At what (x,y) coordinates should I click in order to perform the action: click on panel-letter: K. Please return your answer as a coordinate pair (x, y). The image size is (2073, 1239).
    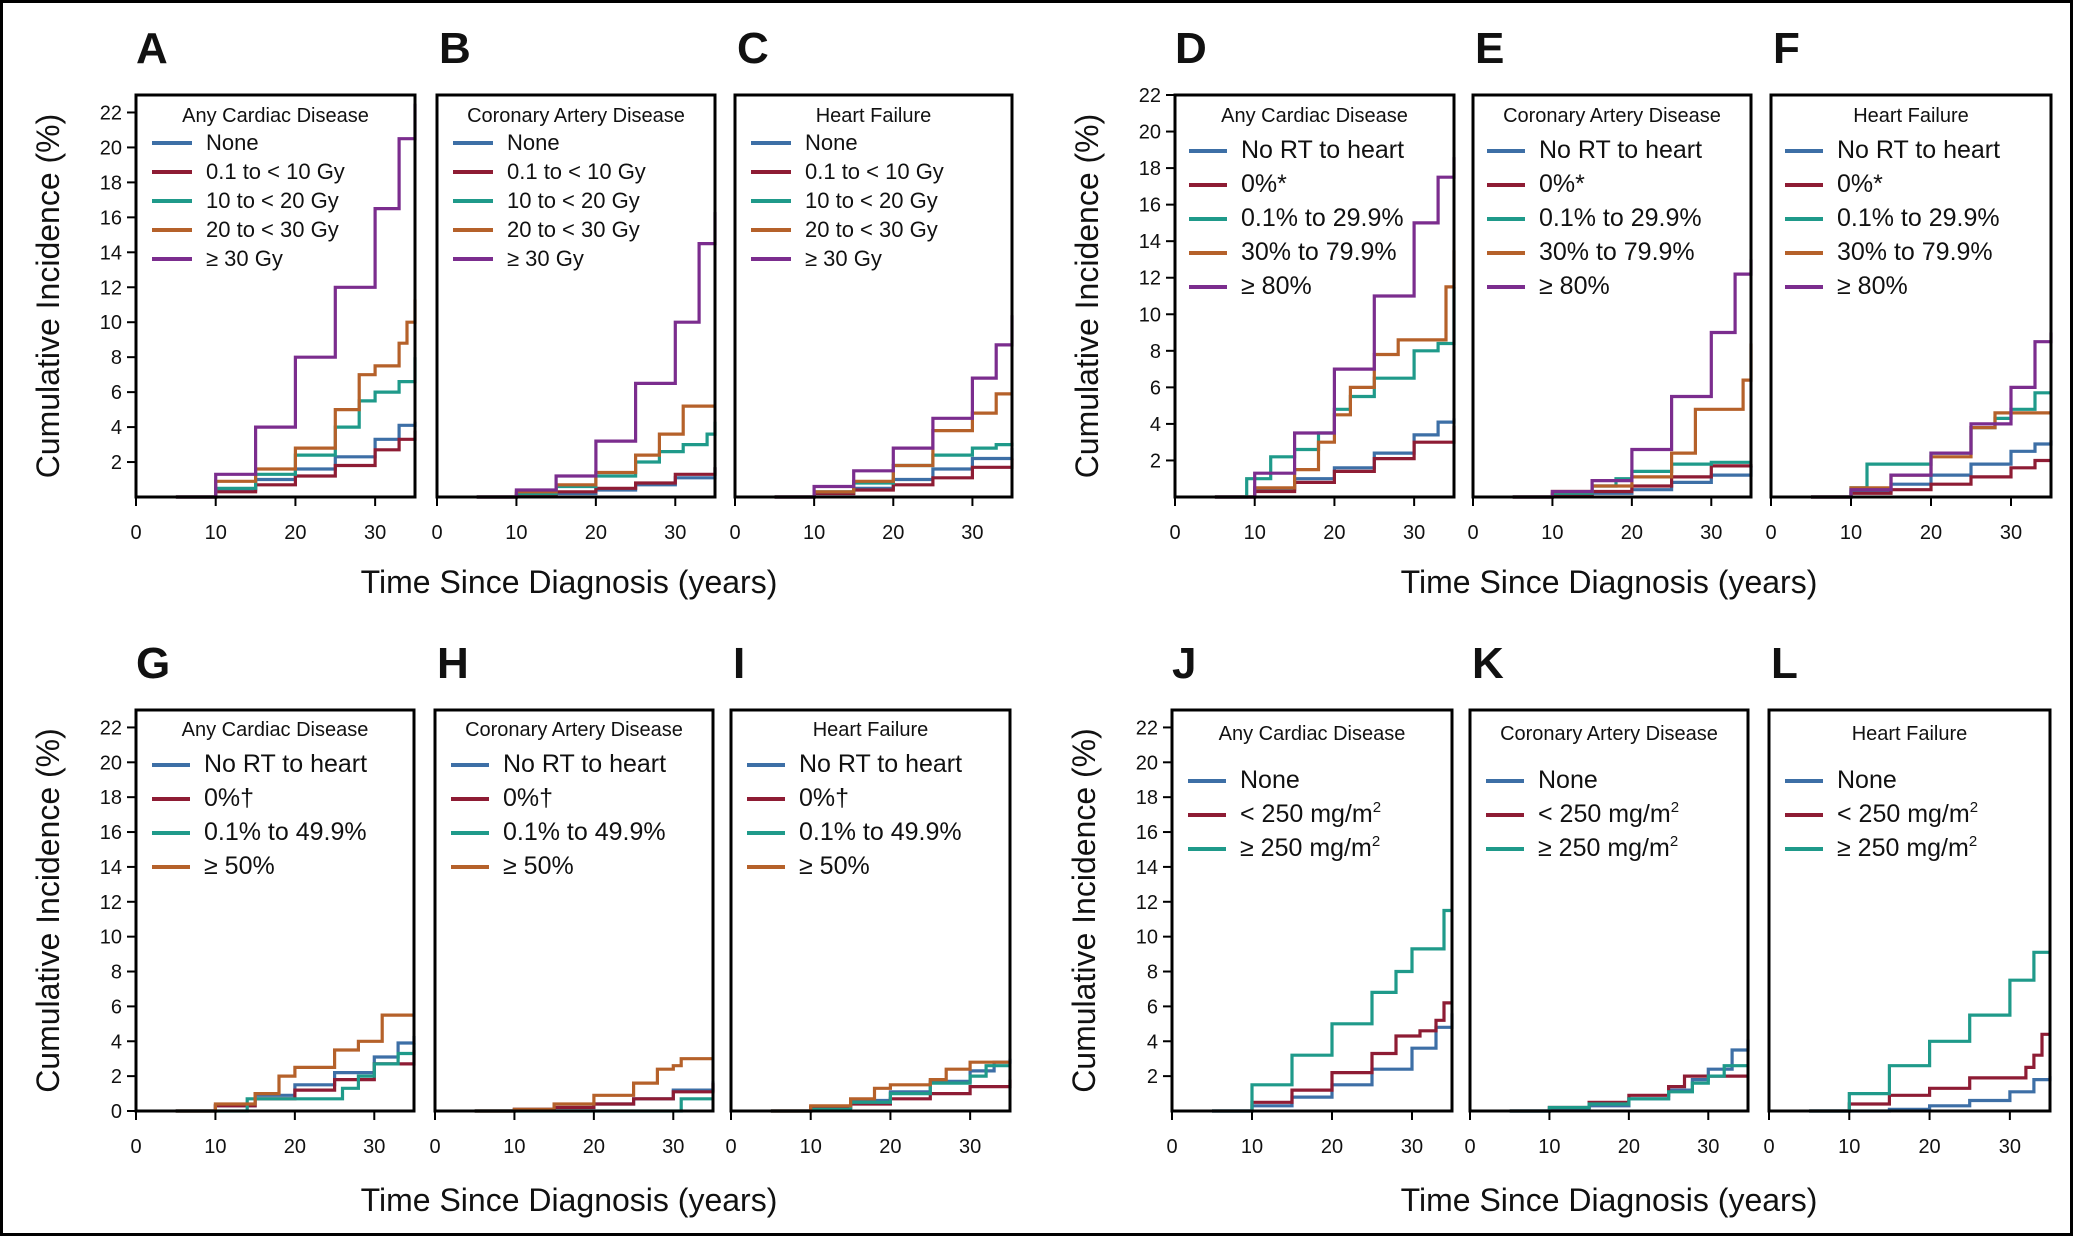
    Looking at the image, I should click on (1488, 663).